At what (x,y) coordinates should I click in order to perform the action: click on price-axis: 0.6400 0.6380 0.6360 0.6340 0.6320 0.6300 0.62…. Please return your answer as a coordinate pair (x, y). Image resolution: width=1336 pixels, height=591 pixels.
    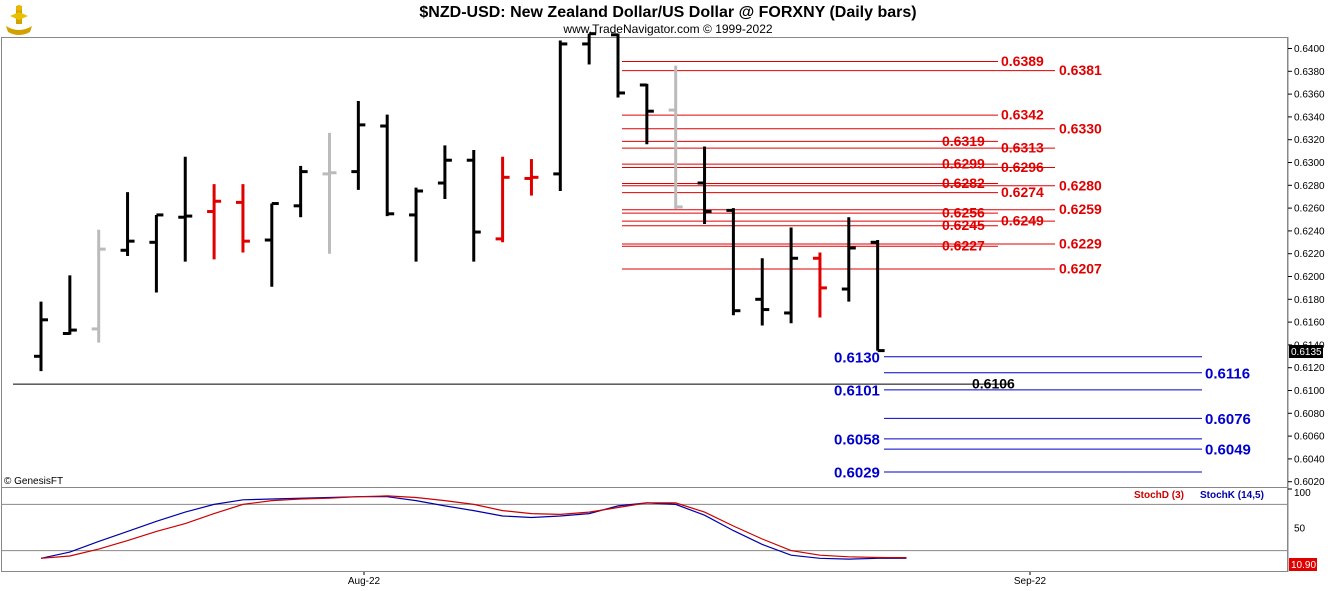
    Looking at the image, I should click on (1306, 266).